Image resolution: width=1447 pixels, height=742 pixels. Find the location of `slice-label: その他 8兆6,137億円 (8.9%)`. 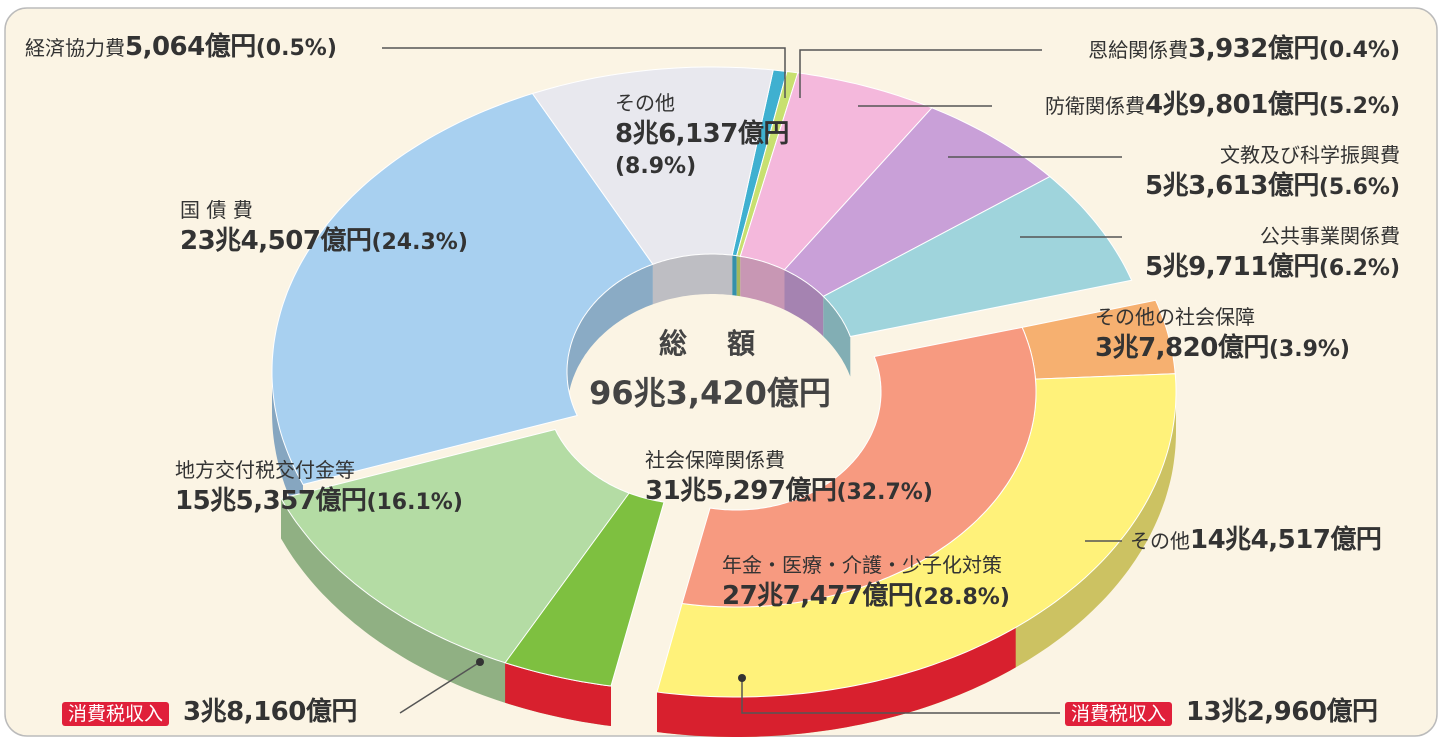

slice-label: その他 8兆6,137億円 (8.9%) is located at coordinates (702, 135).